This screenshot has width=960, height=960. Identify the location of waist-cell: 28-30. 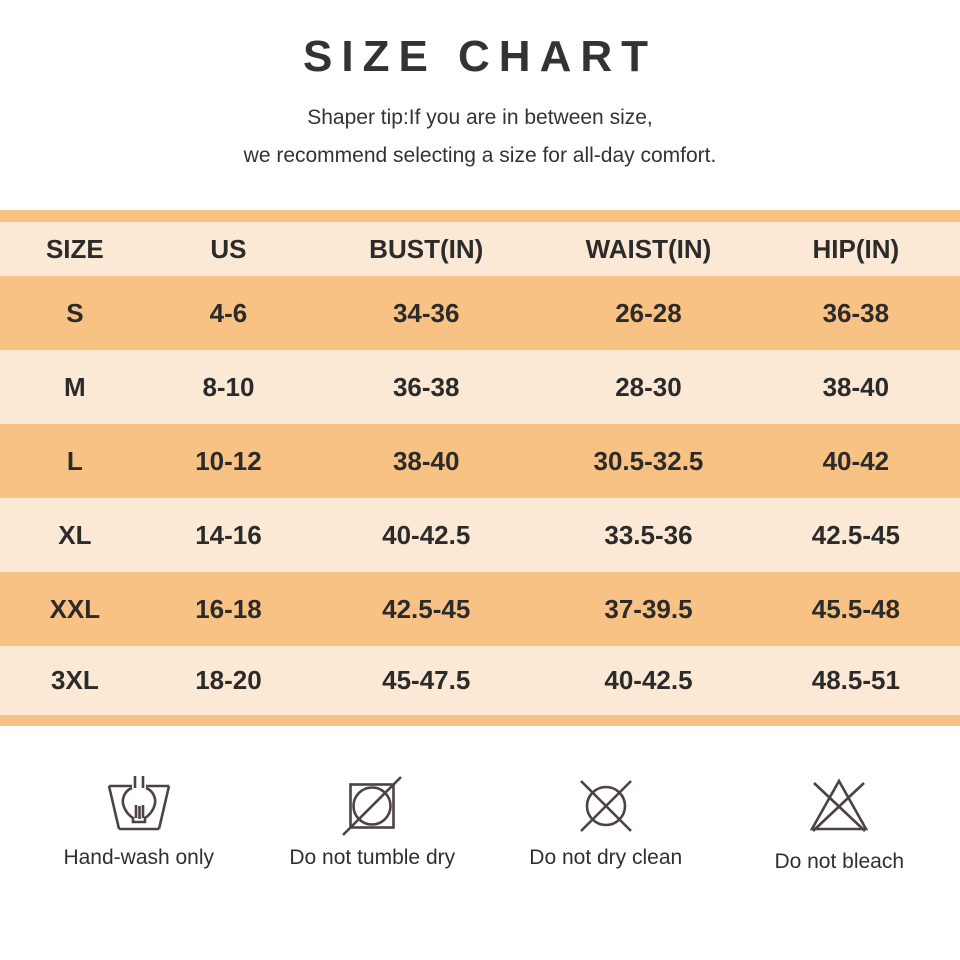
(648, 386).